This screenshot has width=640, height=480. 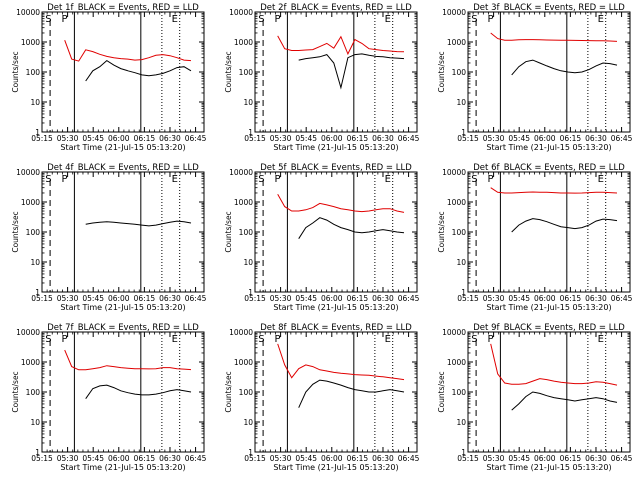 What do you see at coordinates (549, 328) in the screenshot?
I see `panel-title: Det 9f_BLACK = Events, RED = LLD` at bounding box center [549, 328].